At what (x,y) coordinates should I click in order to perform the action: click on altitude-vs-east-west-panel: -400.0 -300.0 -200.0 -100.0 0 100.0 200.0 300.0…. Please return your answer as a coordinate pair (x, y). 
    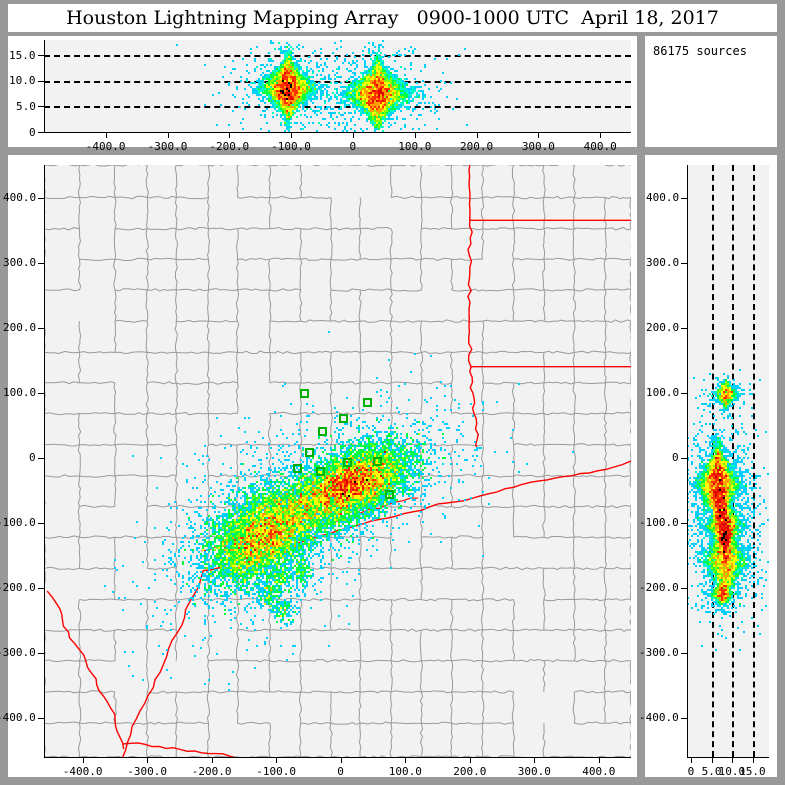
    Looking at the image, I should click on (322, 94).